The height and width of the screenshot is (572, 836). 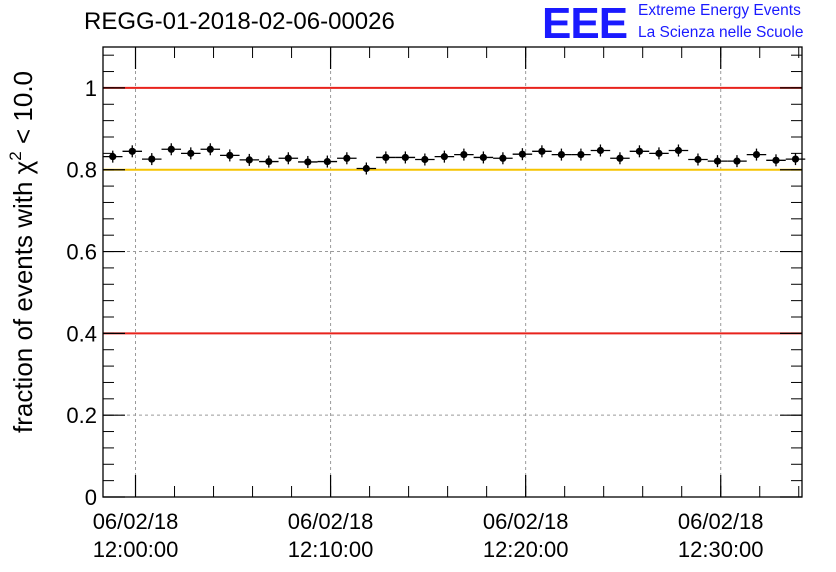 What do you see at coordinates (81, 333) in the screenshot?
I see `y-tick-label: 0.4` at bounding box center [81, 333].